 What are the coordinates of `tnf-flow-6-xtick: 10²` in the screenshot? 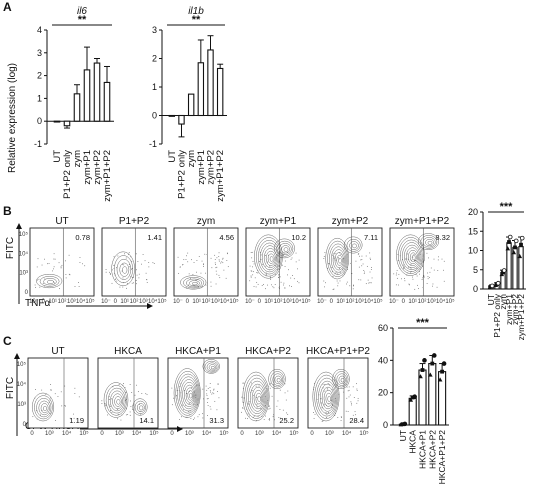 It's located at (422, 302).